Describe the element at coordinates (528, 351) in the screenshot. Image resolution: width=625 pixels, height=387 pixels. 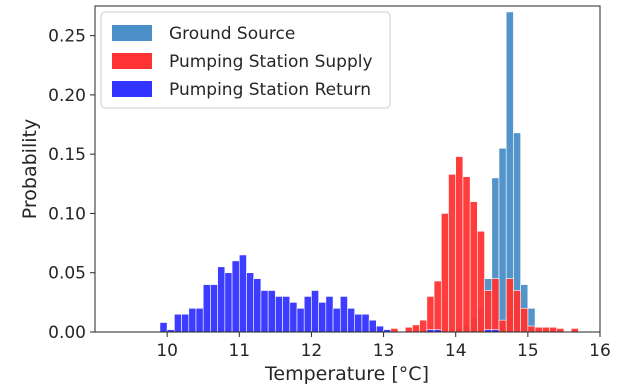
I see `x-tick-label: 15` at that location.